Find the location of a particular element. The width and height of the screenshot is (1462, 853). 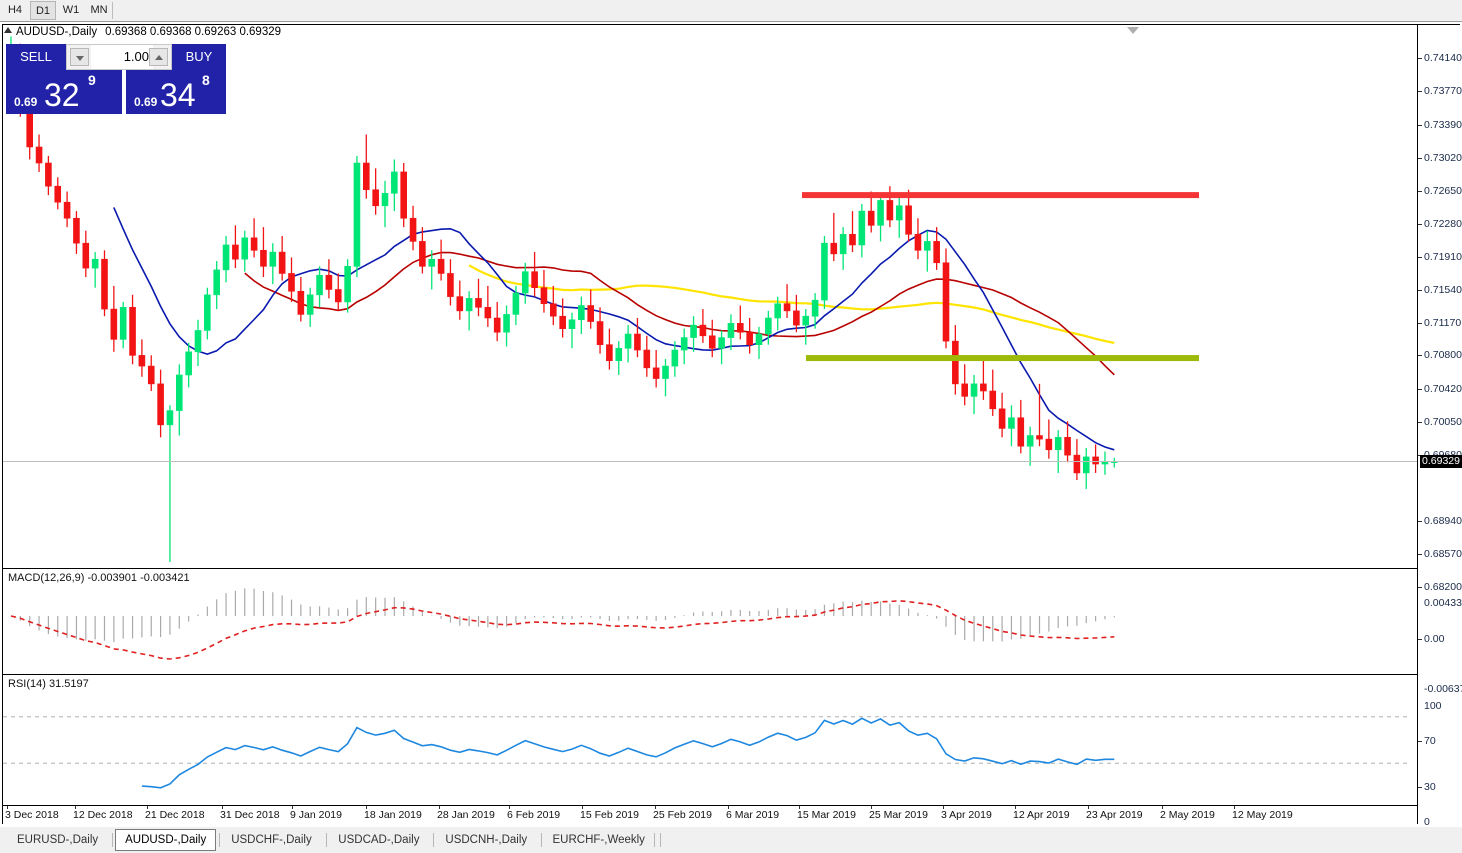

chart-tab-eurusd: EURUSD-,Daily is located at coordinates (58, 840).